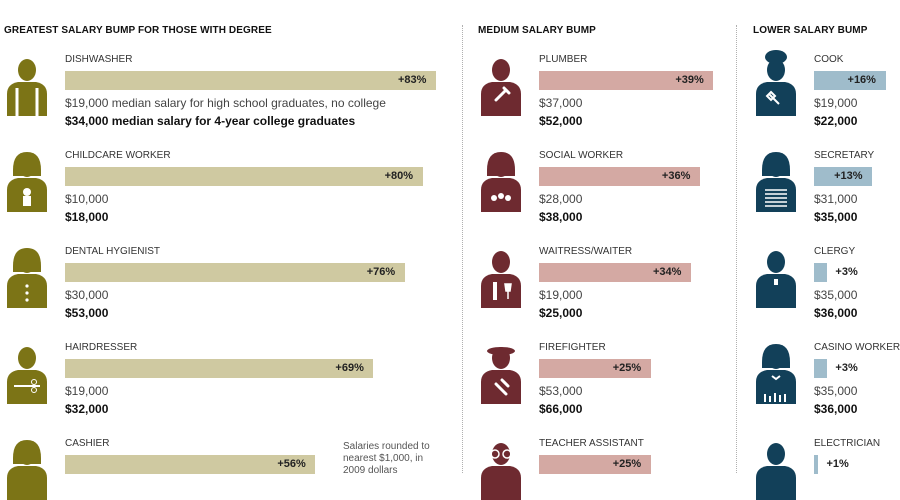 The width and height of the screenshot is (900, 500). What do you see at coordinates (776, 371) in the screenshot?
I see `casino-worker-icon` at bounding box center [776, 371].